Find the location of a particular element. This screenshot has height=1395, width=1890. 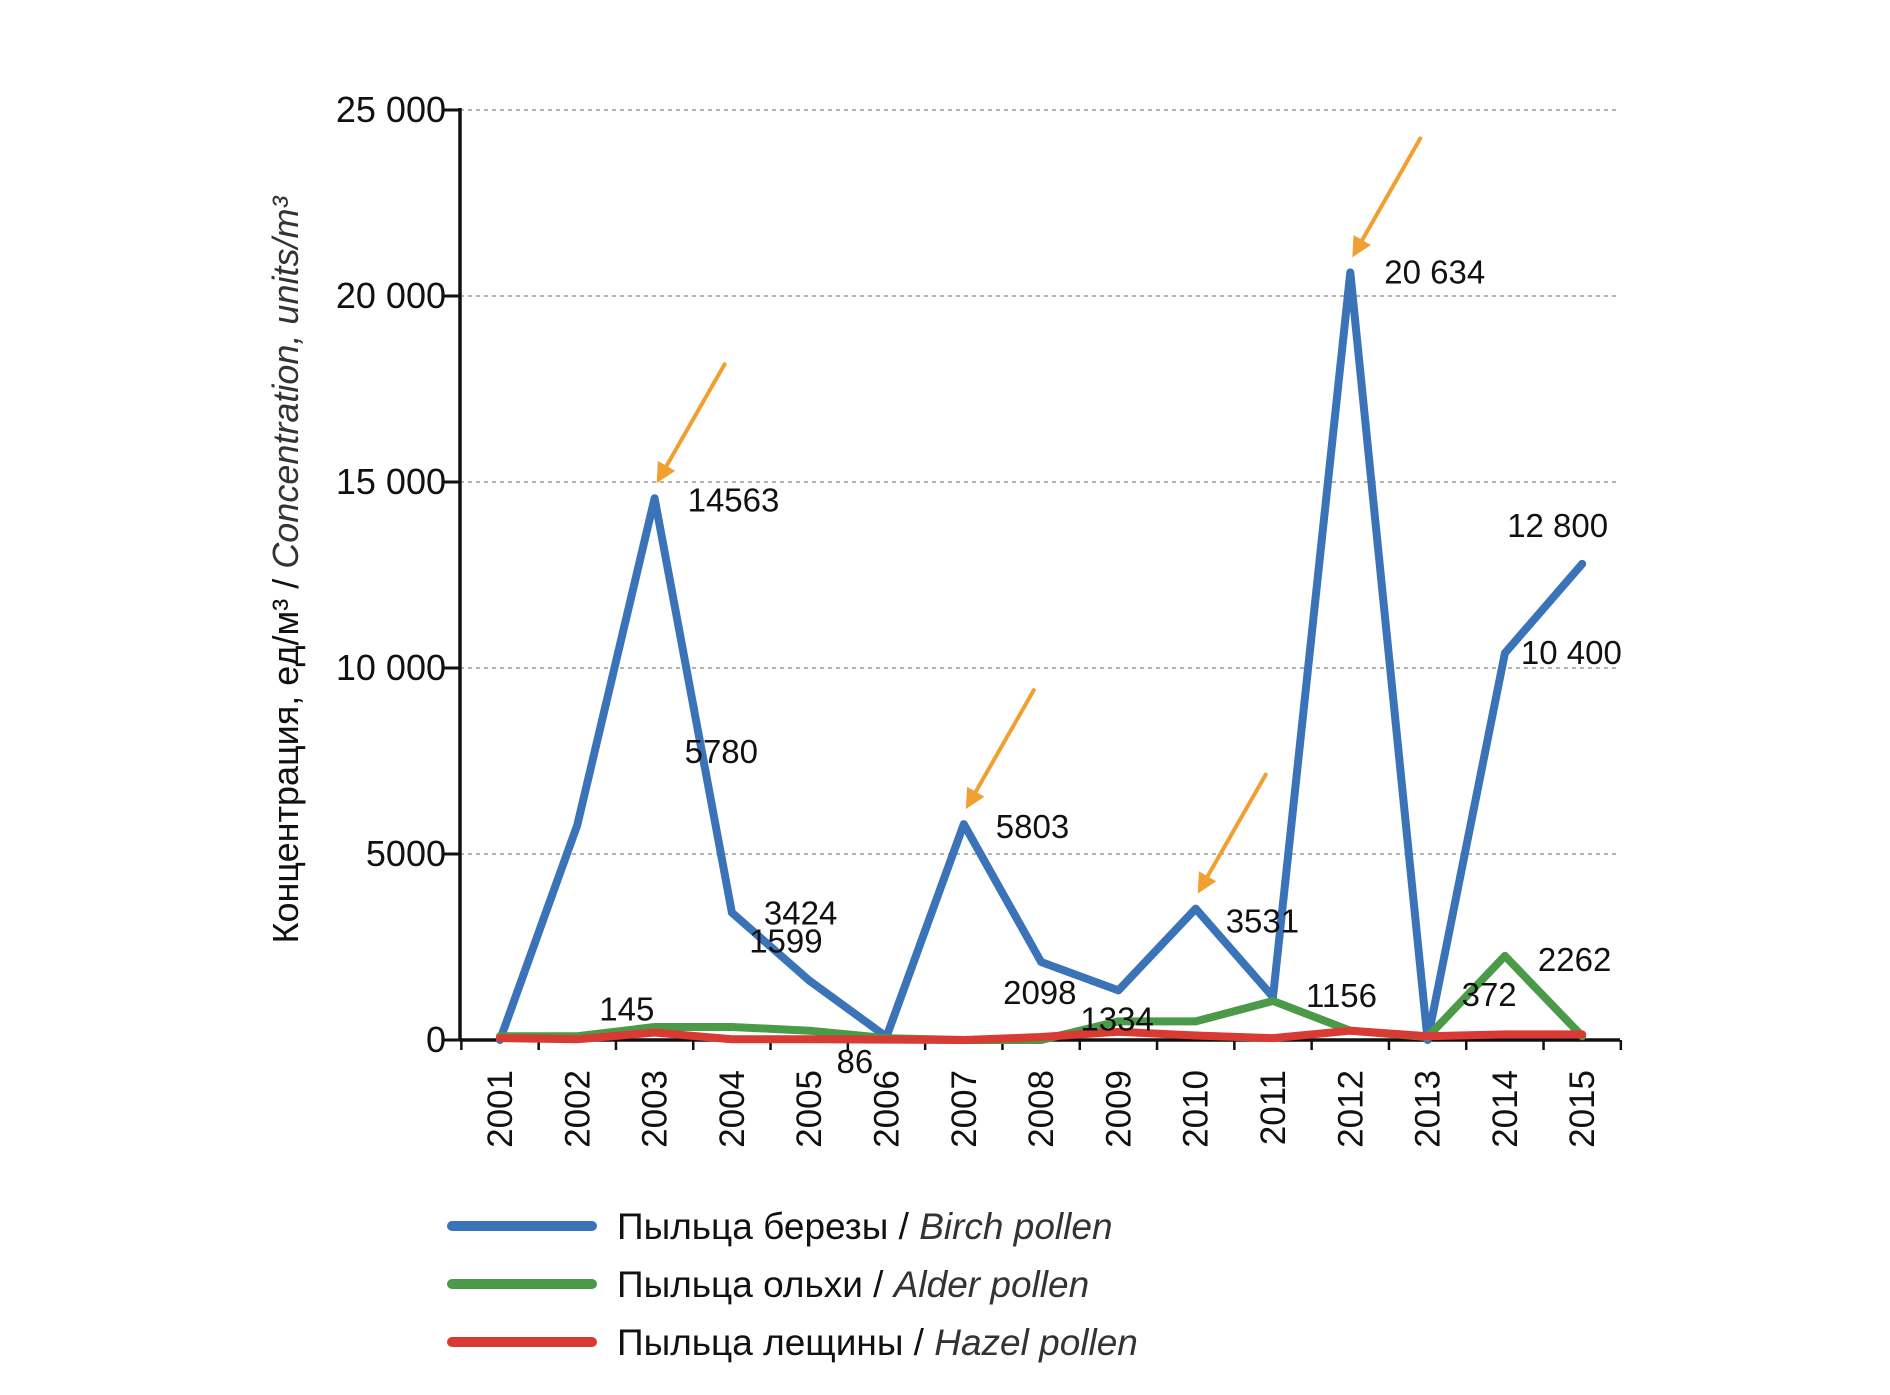

x-tick-label: 2010 is located at coordinates (1196, 1109).